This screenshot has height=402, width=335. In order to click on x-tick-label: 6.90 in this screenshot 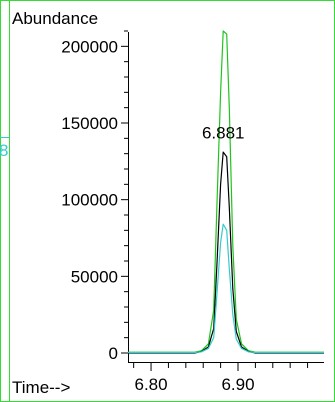, I will do `click(237, 384)`.